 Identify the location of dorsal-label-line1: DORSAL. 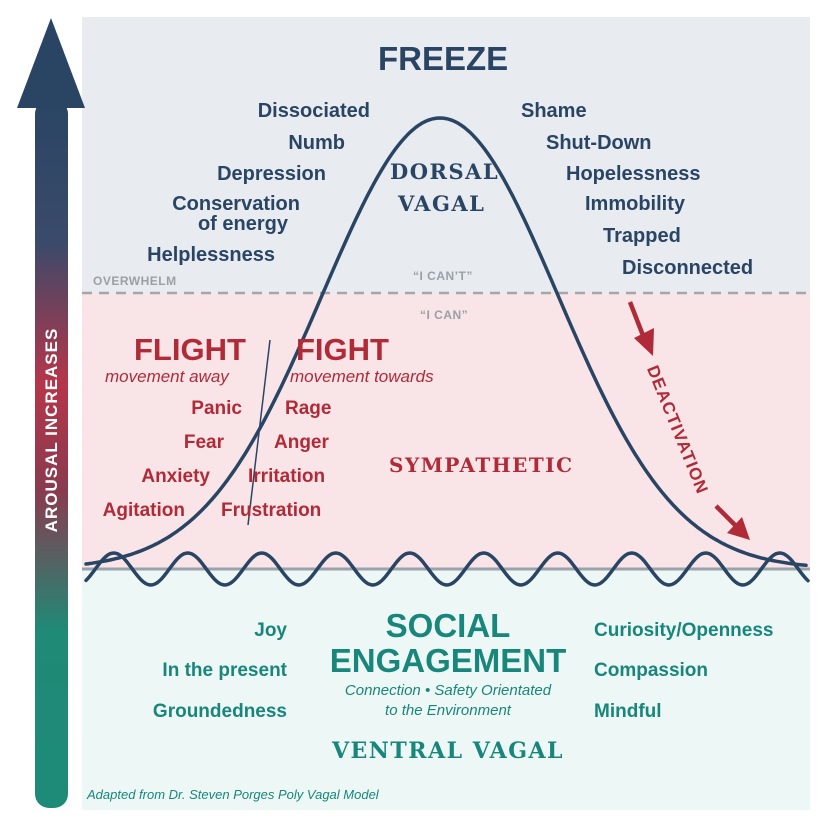
(445, 171).